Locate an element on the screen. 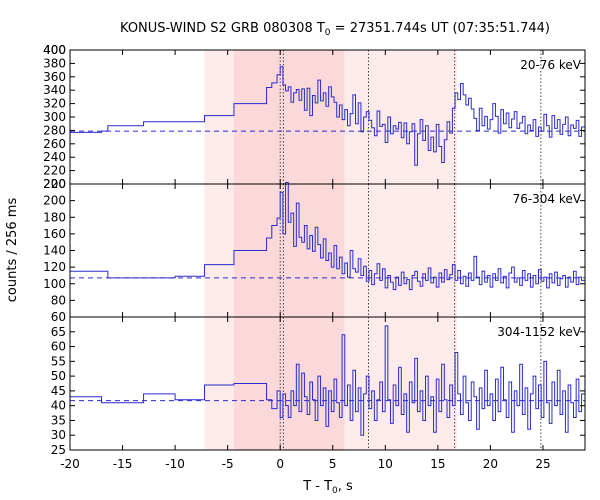 This screenshot has width=600, height=500. y-tick-label: 300 is located at coordinates (54, 117).